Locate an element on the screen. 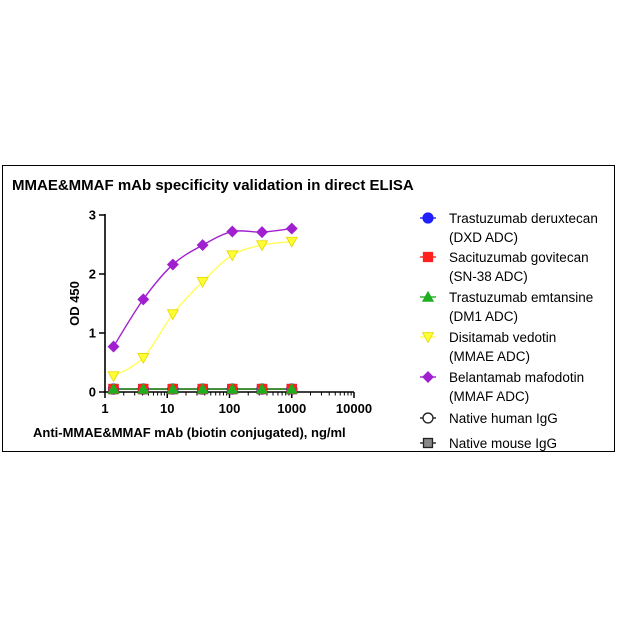 This screenshot has height=619, width=619. x-tick-label: 100 is located at coordinates (230, 408).